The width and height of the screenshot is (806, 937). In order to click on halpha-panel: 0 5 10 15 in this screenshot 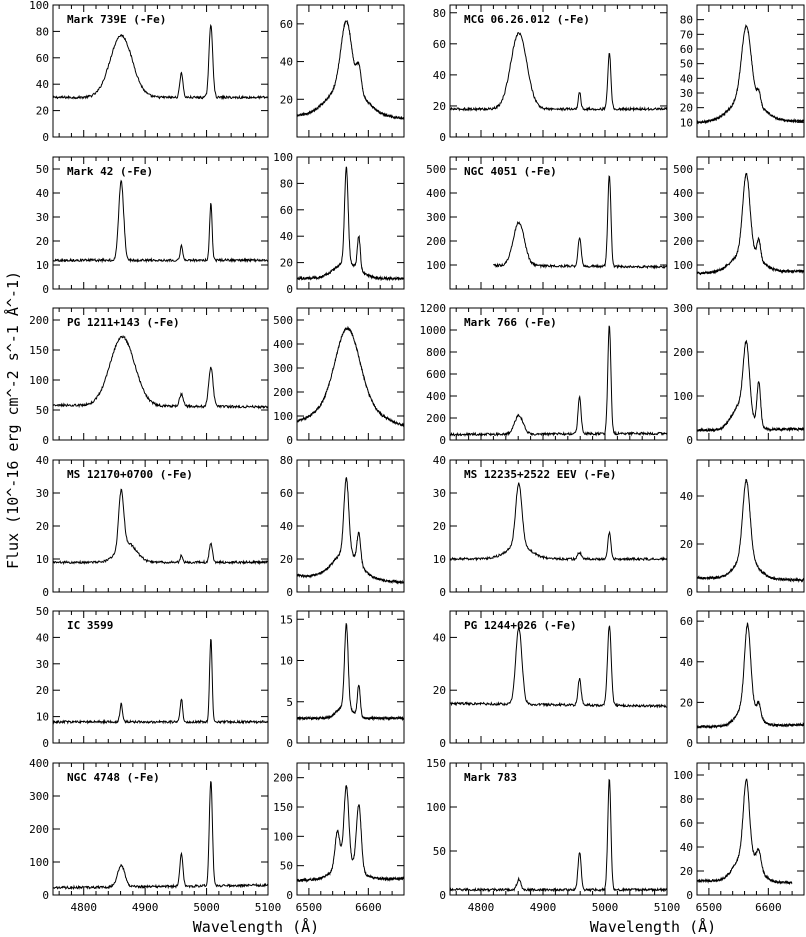, I will do `click(342, 680)`.